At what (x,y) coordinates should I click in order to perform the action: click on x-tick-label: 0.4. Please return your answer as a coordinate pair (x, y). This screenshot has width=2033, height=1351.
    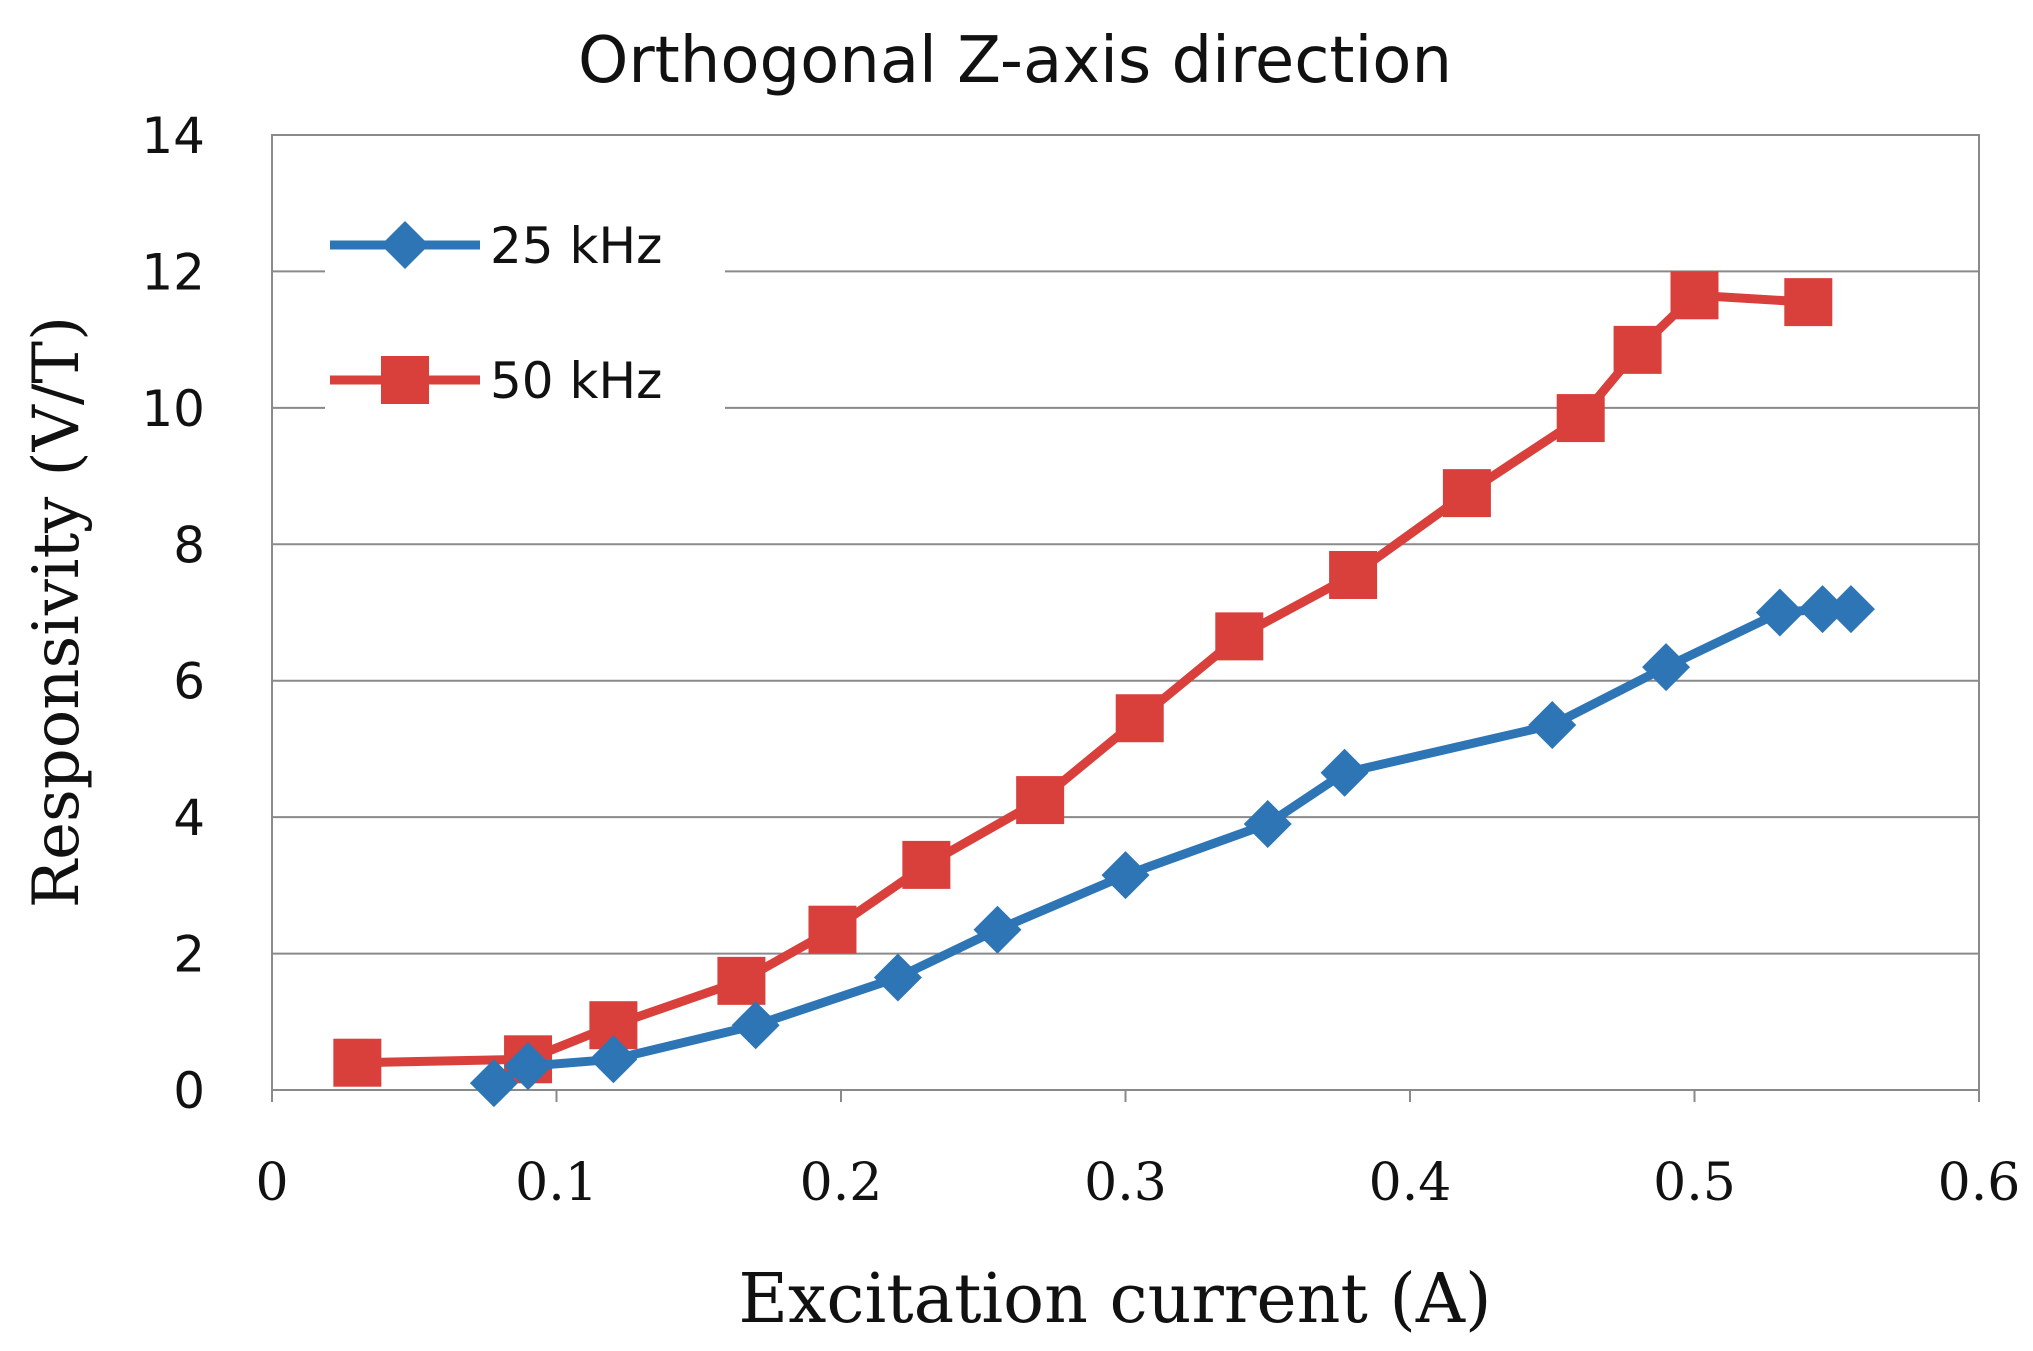
    Looking at the image, I should click on (1410, 1183).